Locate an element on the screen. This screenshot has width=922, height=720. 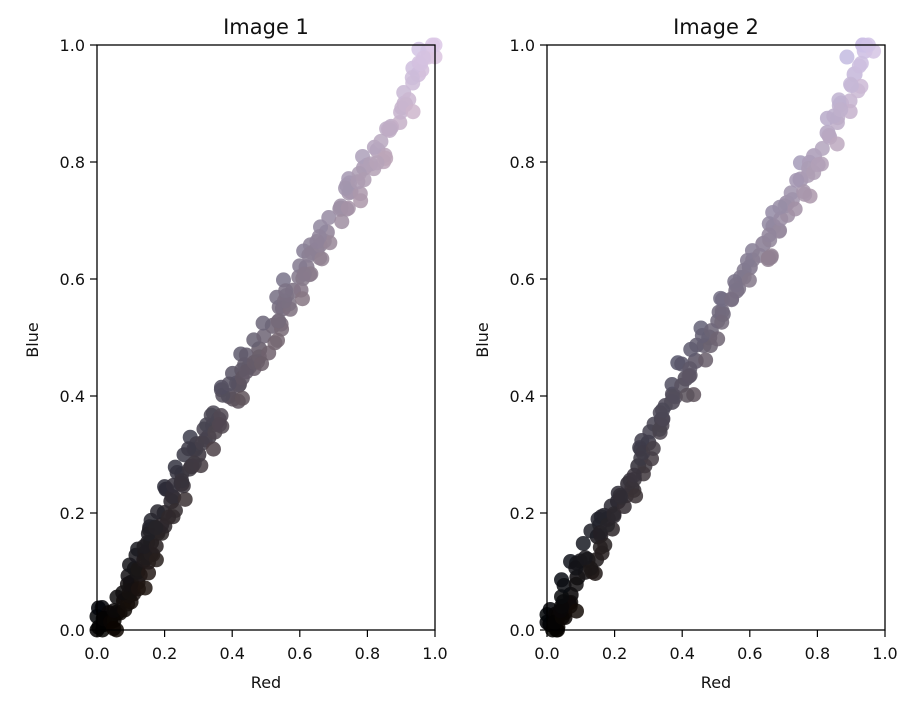
chart-title: Image 2 is located at coordinates (716, 27).